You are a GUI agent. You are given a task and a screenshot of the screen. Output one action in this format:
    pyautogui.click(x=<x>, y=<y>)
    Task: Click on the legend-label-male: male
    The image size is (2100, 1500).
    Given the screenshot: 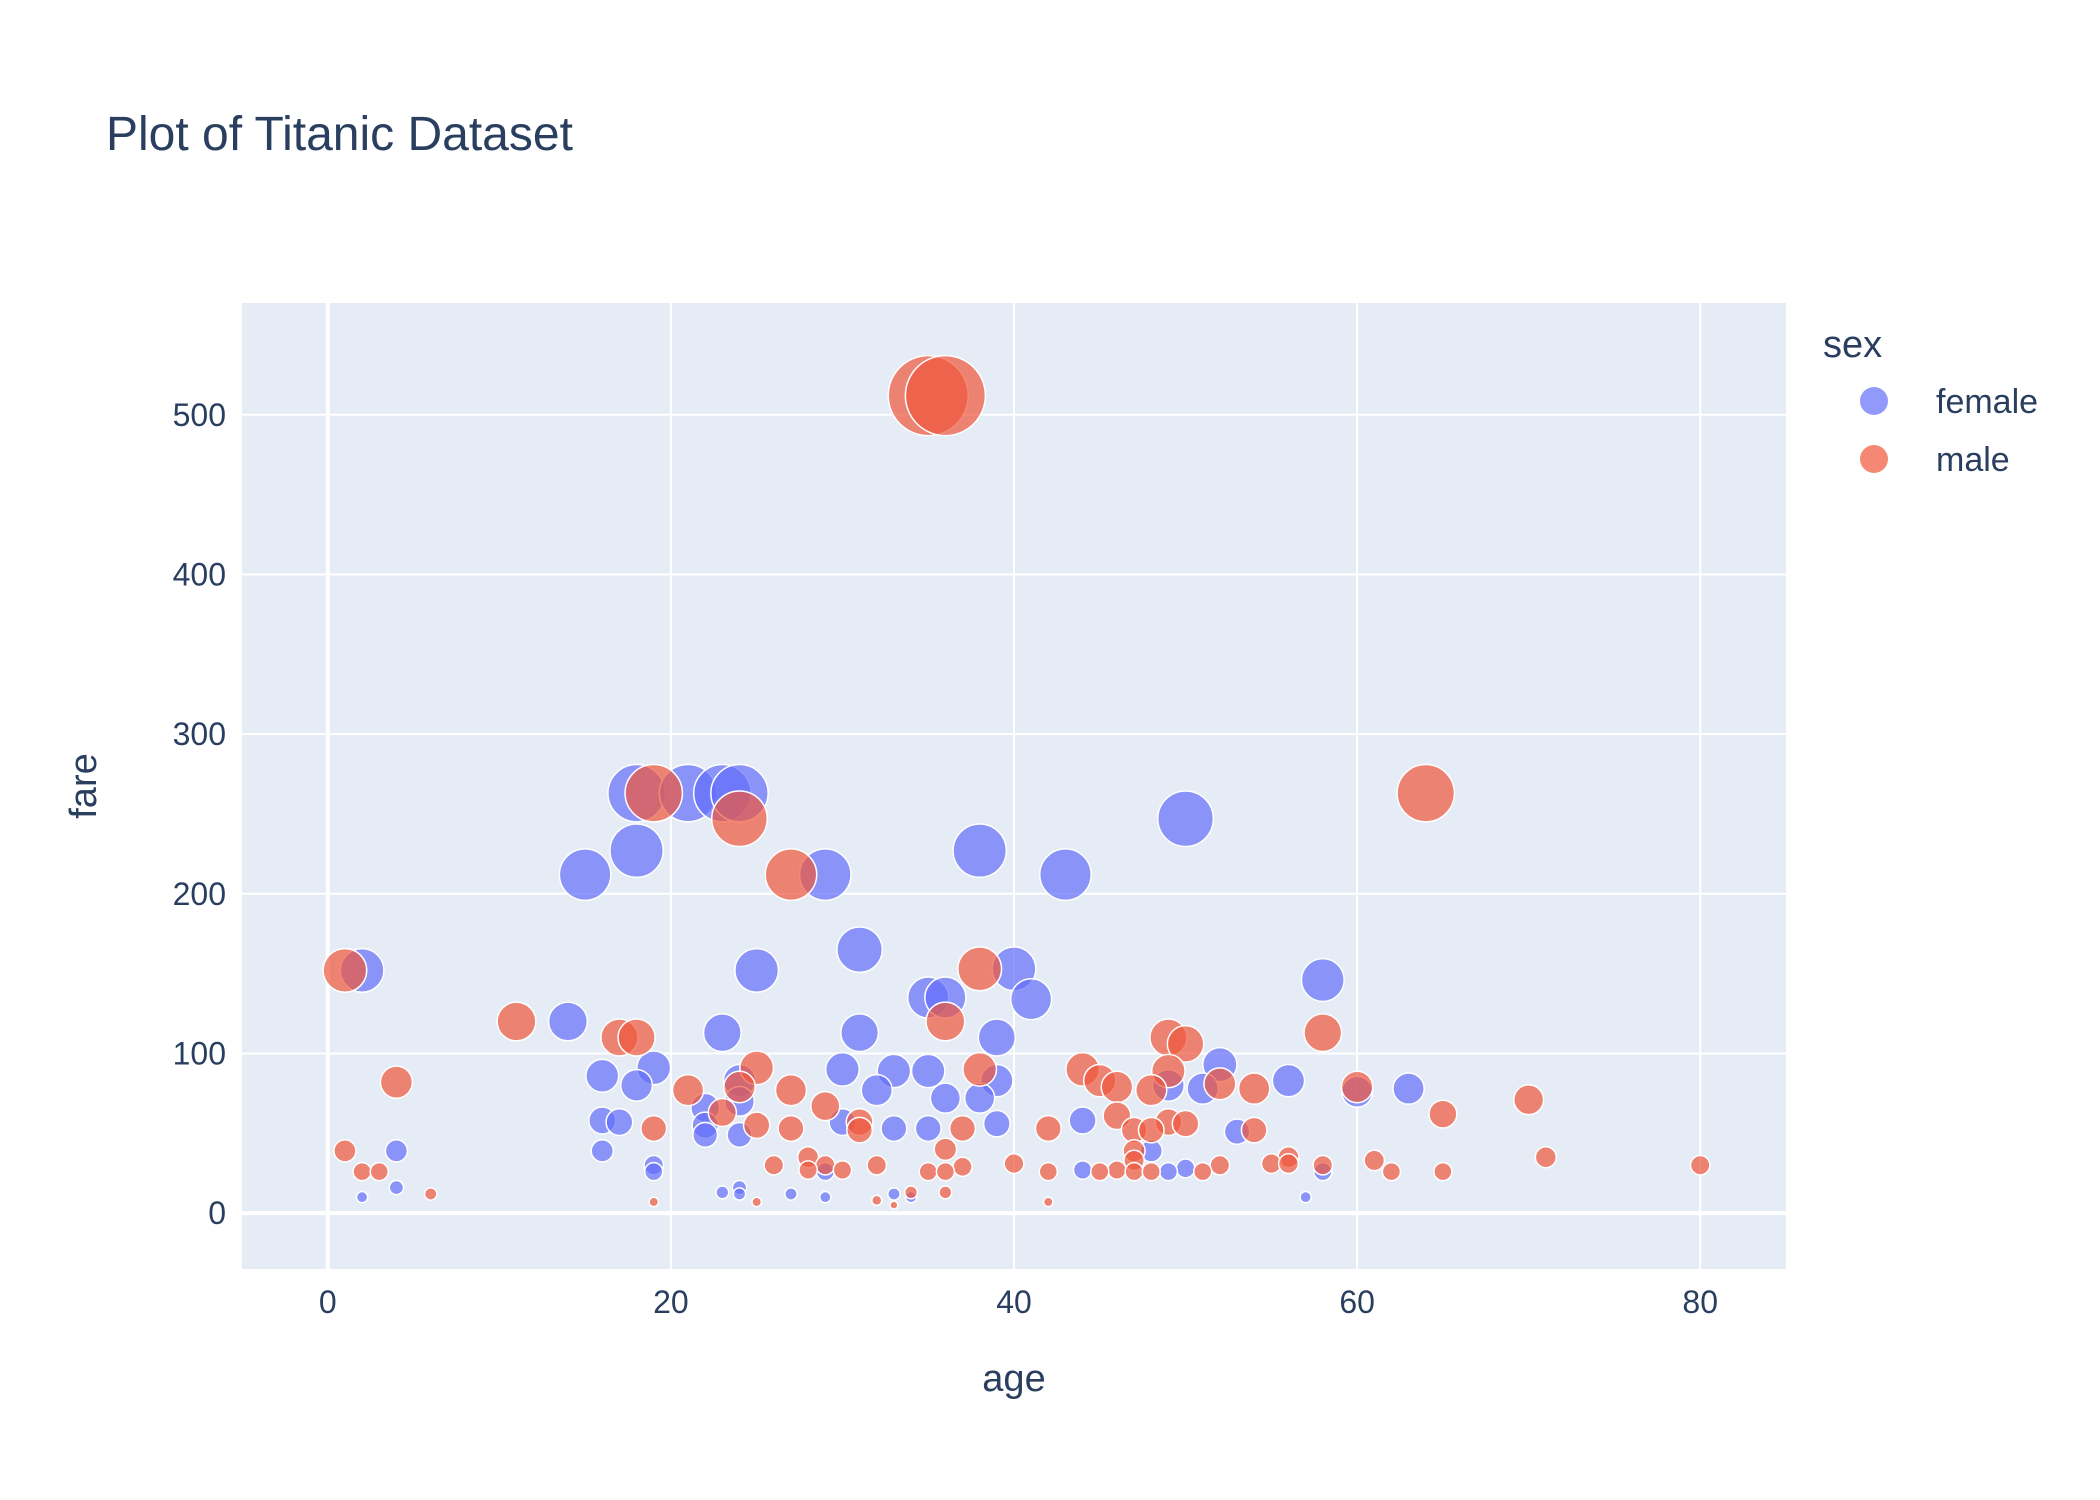 What is the action you would take?
    pyautogui.click(x=1973, y=460)
    